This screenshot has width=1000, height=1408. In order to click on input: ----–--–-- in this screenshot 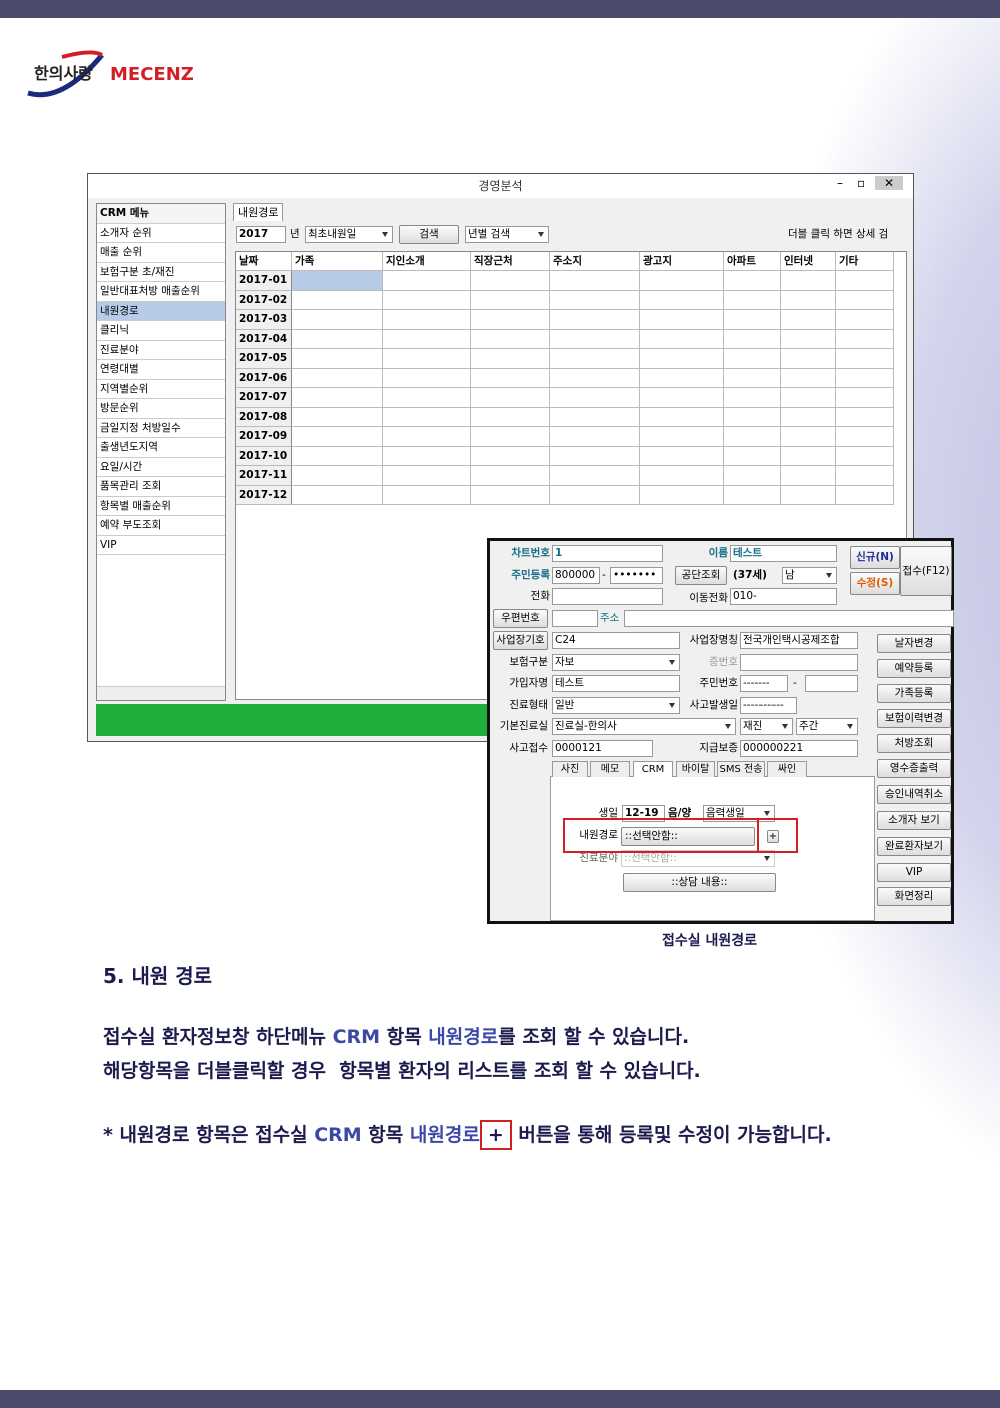, I will do `click(768, 705)`.